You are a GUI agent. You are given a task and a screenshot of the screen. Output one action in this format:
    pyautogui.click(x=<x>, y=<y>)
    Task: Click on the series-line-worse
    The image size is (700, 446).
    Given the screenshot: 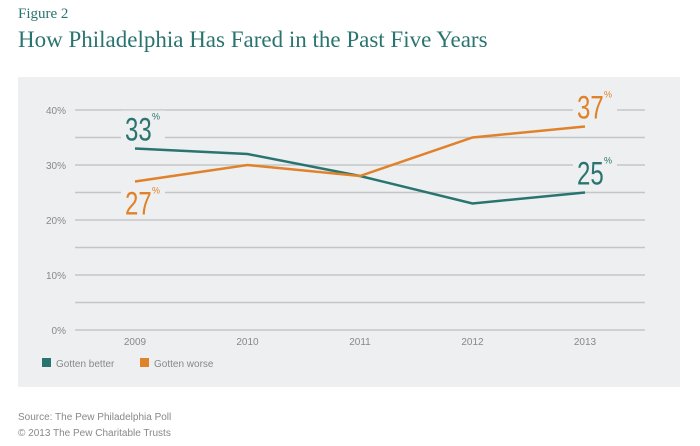 What is the action you would take?
    pyautogui.click(x=360, y=154)
    